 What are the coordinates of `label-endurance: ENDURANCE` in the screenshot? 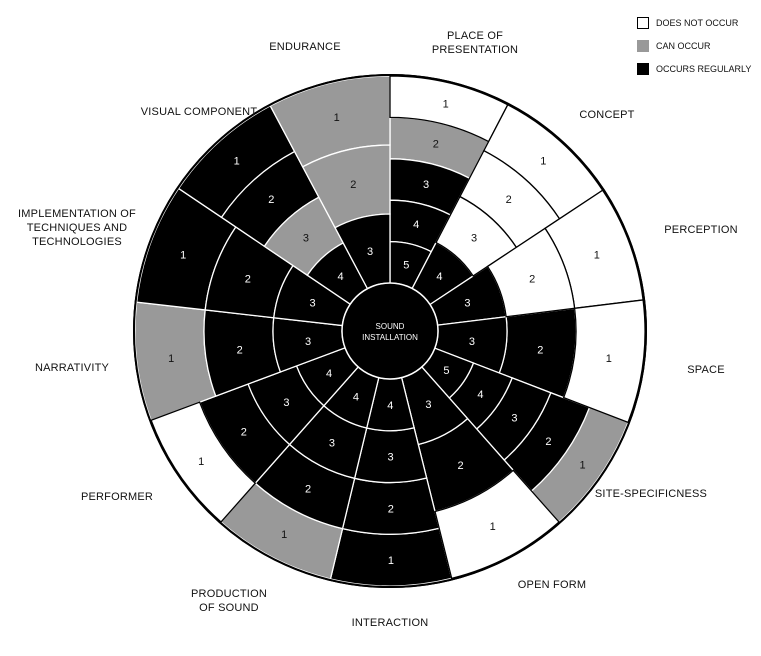 It's located at (305, 47).